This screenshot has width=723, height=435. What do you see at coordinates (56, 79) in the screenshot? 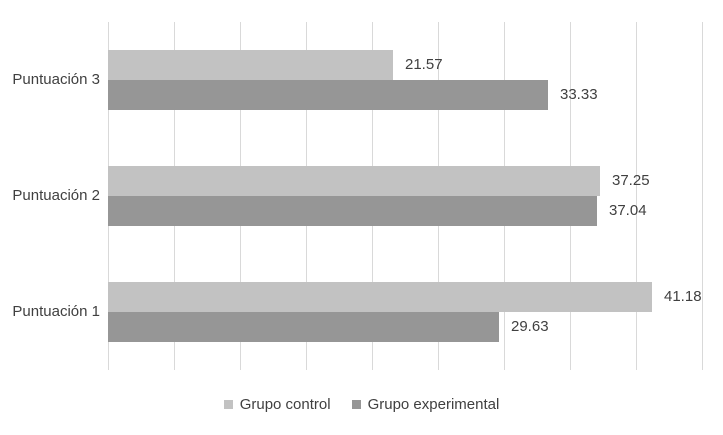
I see `category-label: Puntuación 3` at bounding box center [56, 79].